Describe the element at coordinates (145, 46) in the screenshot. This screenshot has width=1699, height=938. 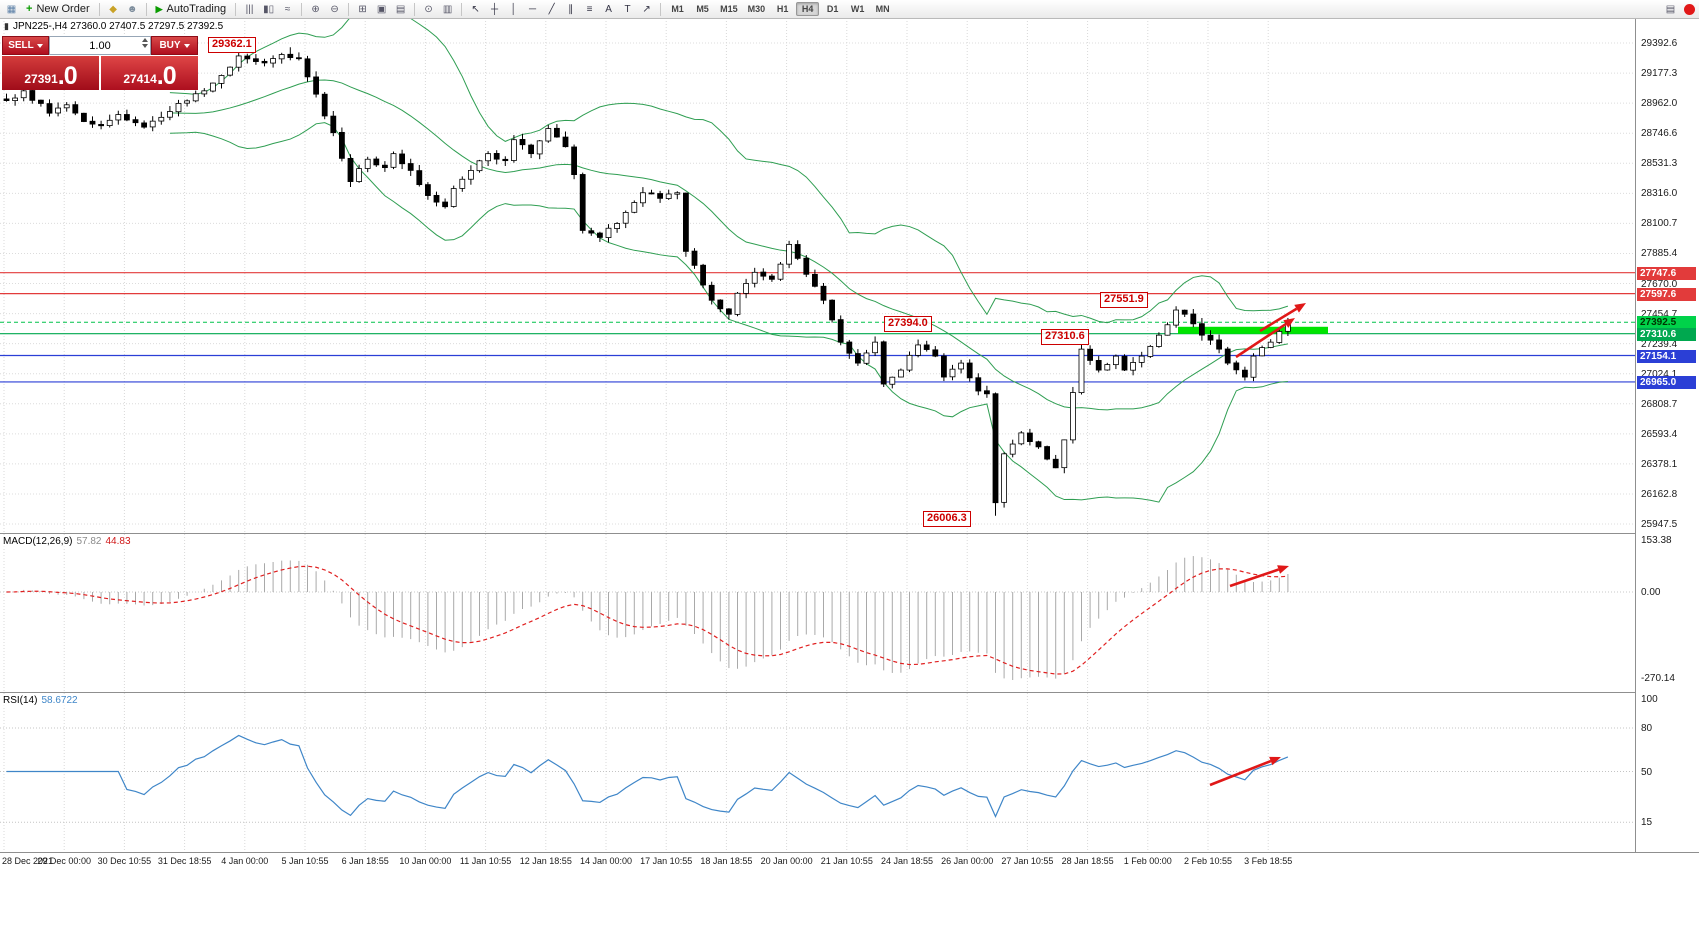
I see `volume-down-icon` at that location.